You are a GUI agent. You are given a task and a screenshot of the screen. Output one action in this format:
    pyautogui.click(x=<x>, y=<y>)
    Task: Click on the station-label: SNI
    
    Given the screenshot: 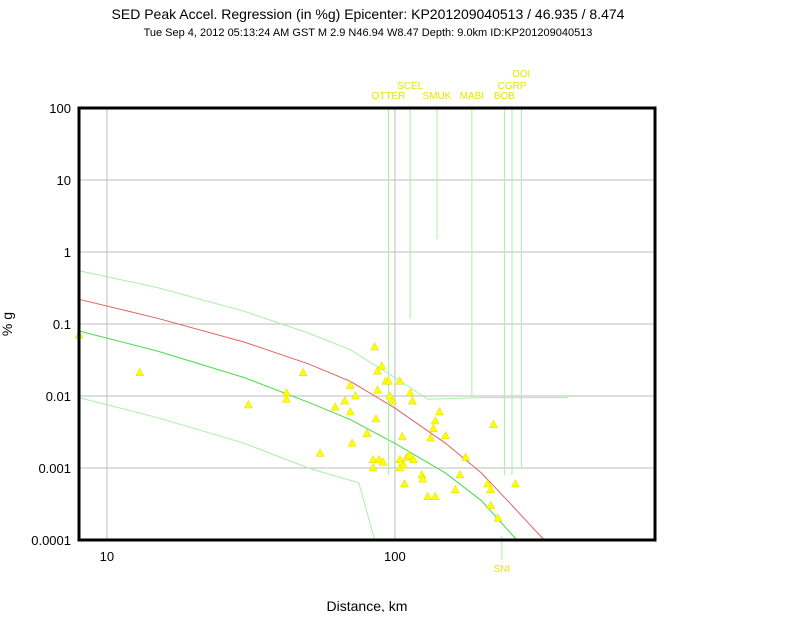 What is the action you would take?
    pyautogui.click(x=501, y=569)
    